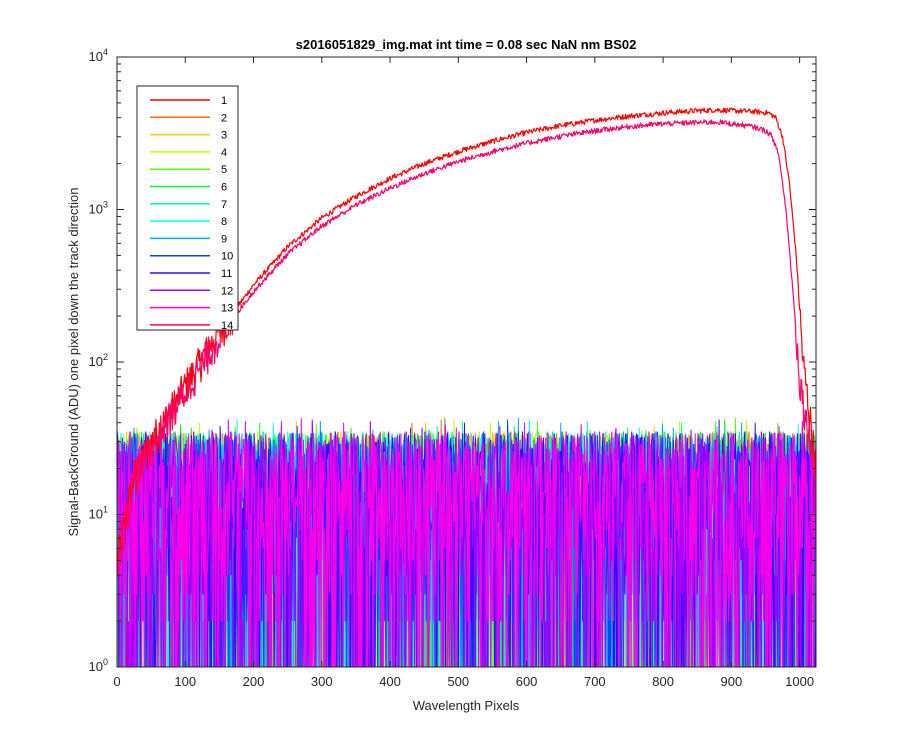 The width and height of the screenshot is (900, 750). I want to click on legend-label-2: 2, so click(224, 118).